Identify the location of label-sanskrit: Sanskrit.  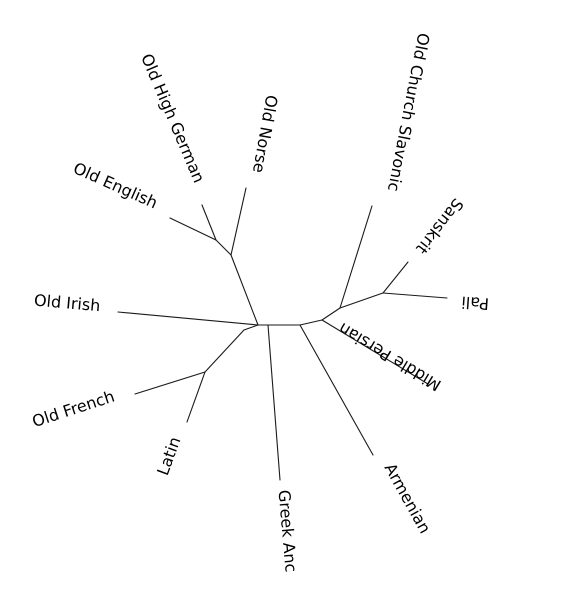
(439, 226).